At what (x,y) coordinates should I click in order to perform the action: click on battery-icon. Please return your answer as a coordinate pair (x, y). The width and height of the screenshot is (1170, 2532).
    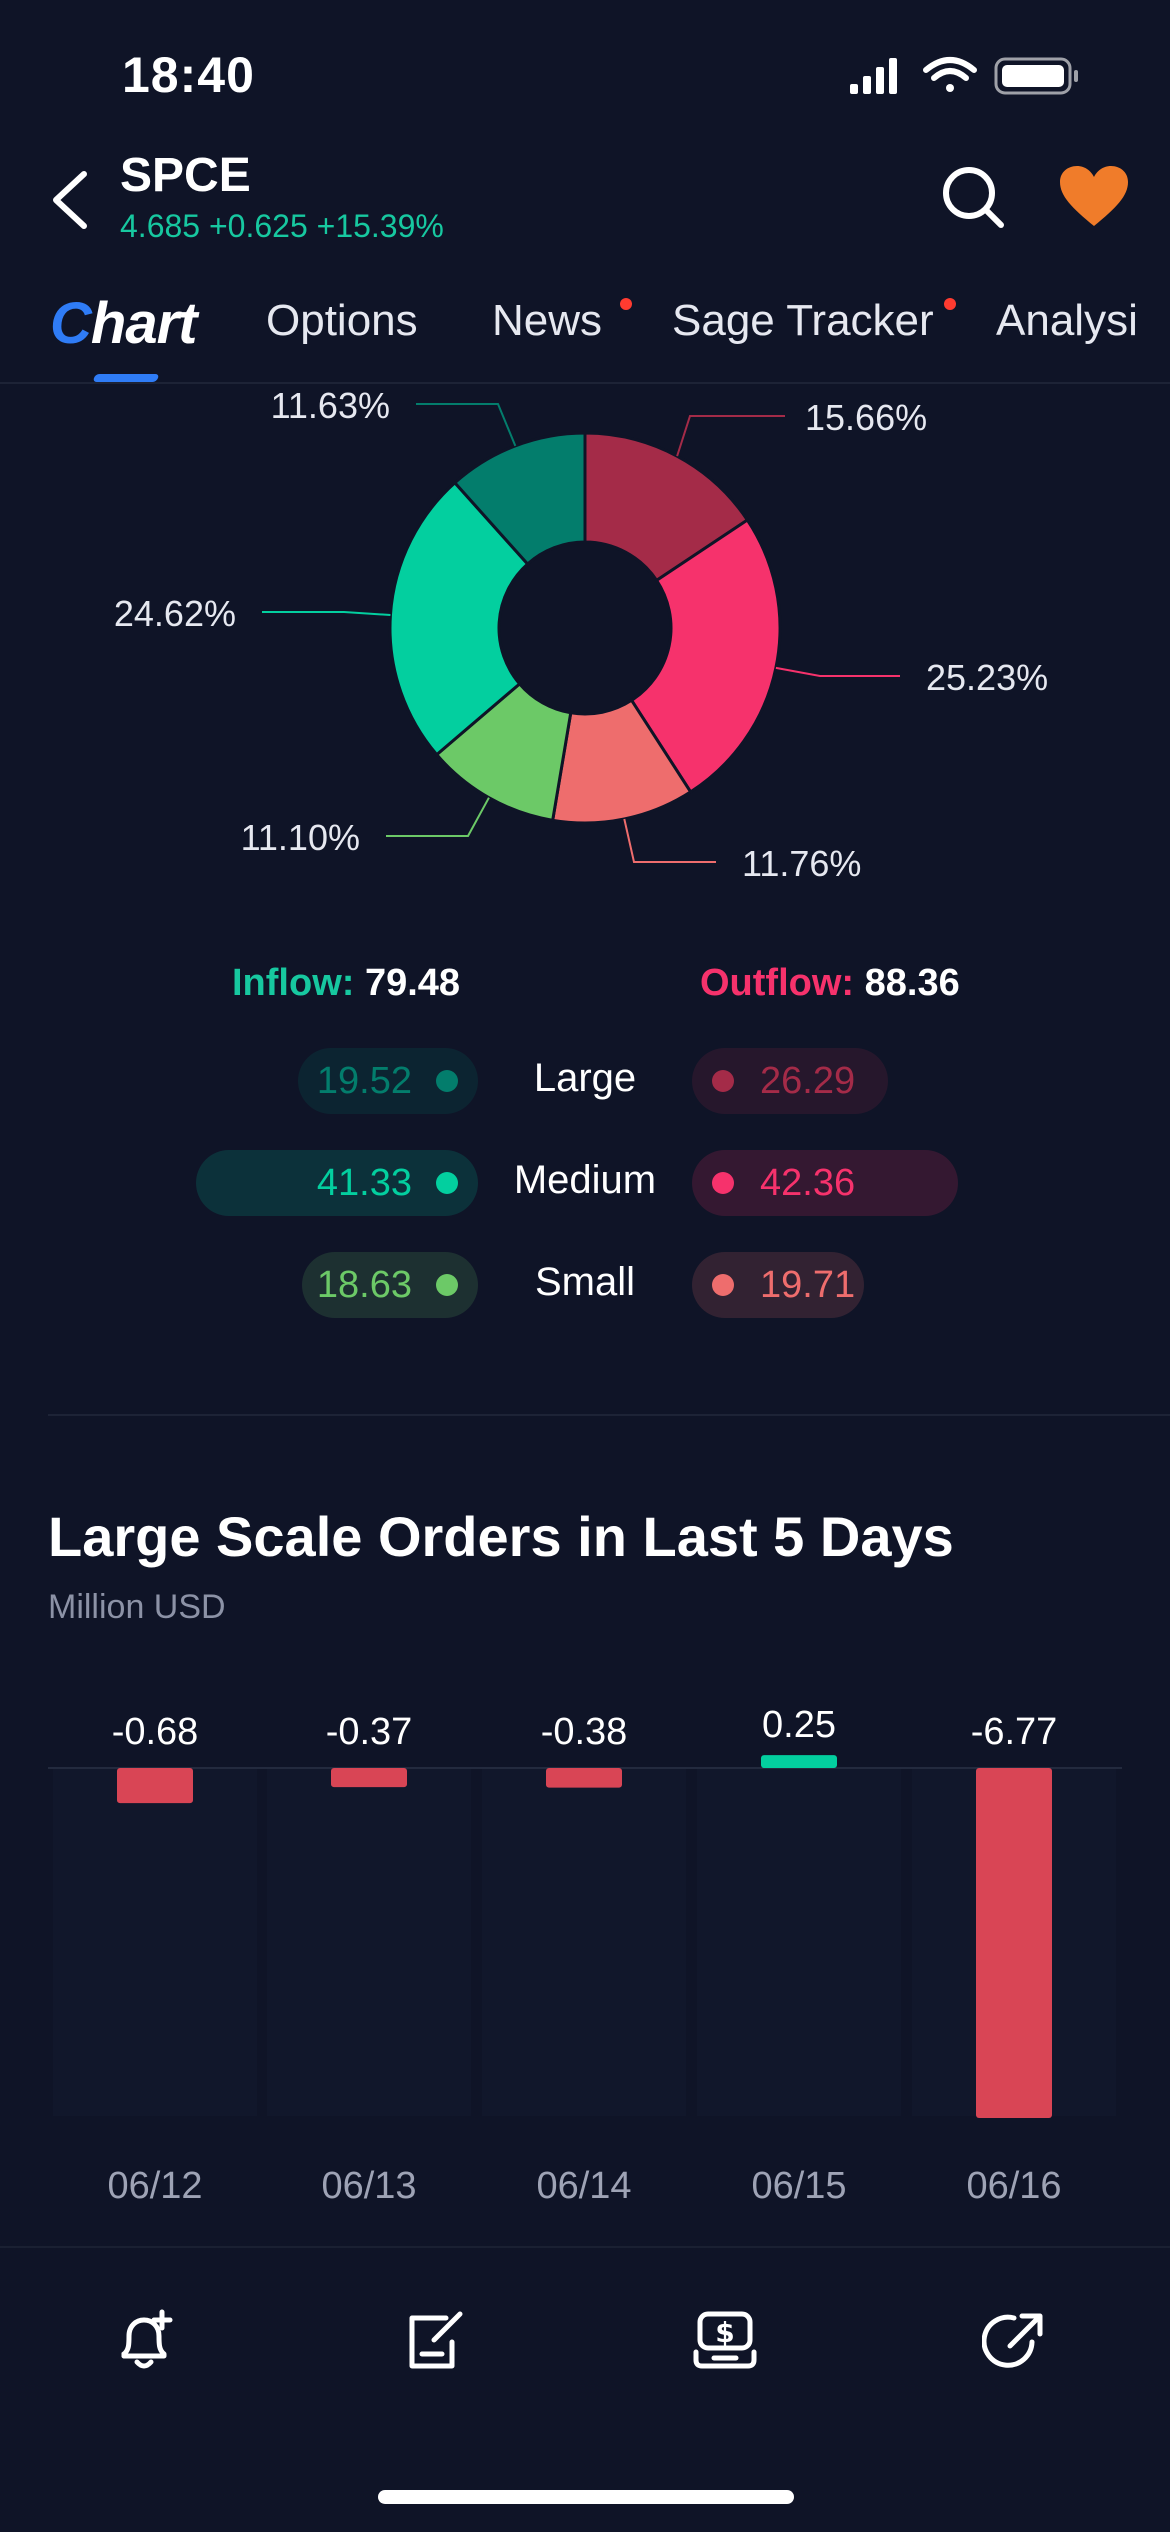
    Looking at the image, I should click on (1036, 76).